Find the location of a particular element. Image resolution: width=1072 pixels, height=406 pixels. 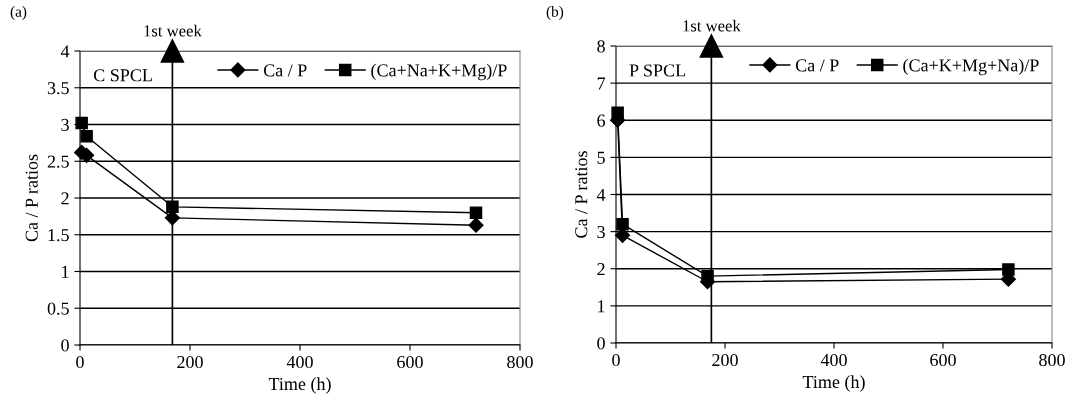

annotation: C SPCL is located at coordinates (122, 75).